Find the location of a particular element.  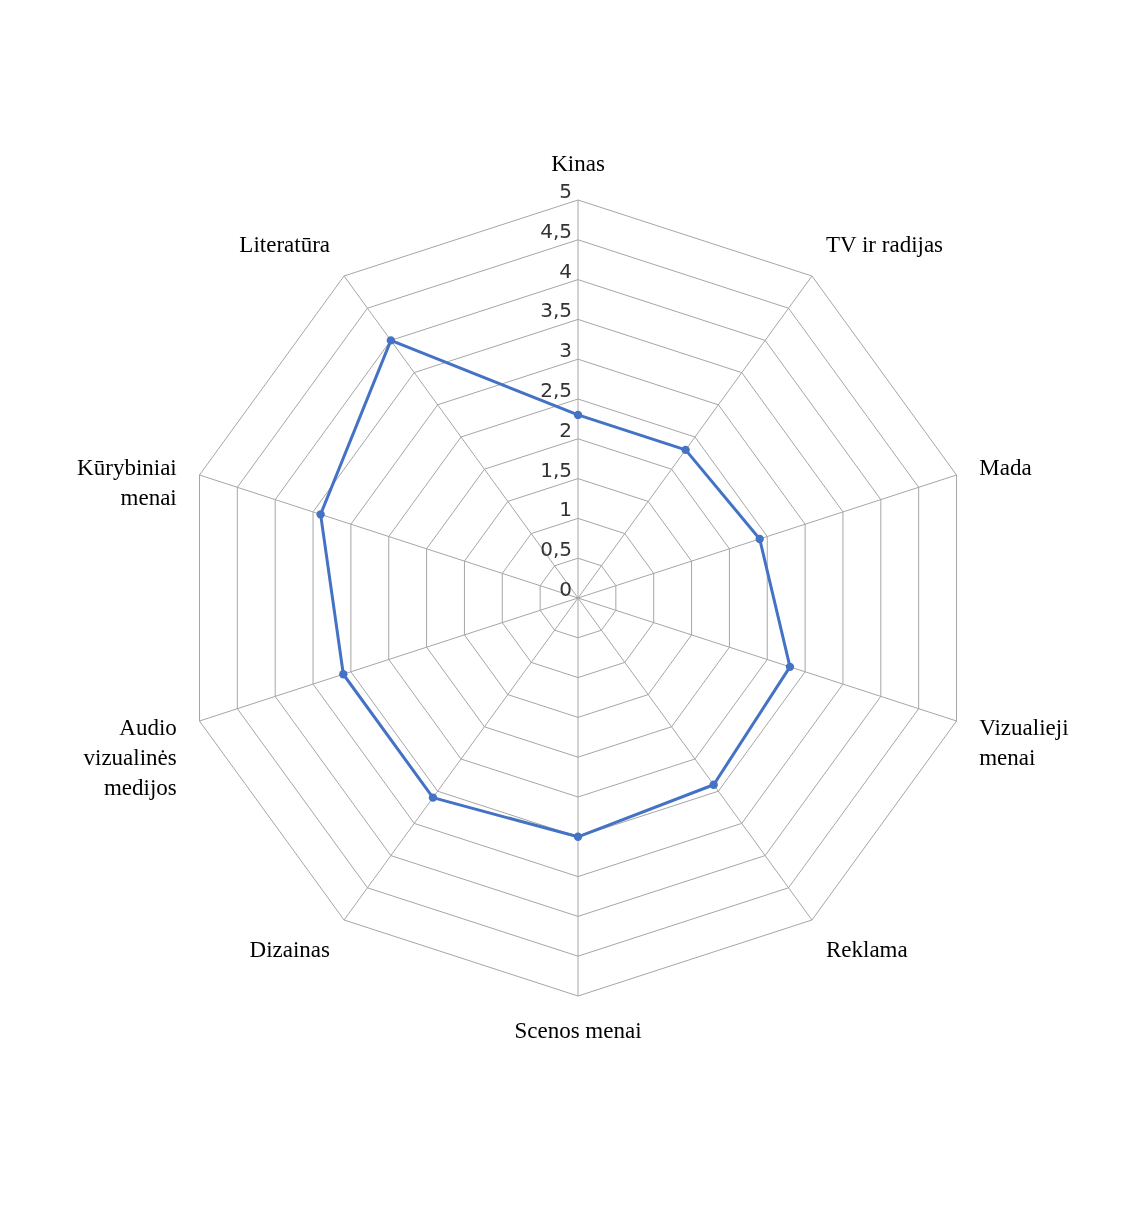

spoke-label: Dizainas is located at coordinates (290, 950).